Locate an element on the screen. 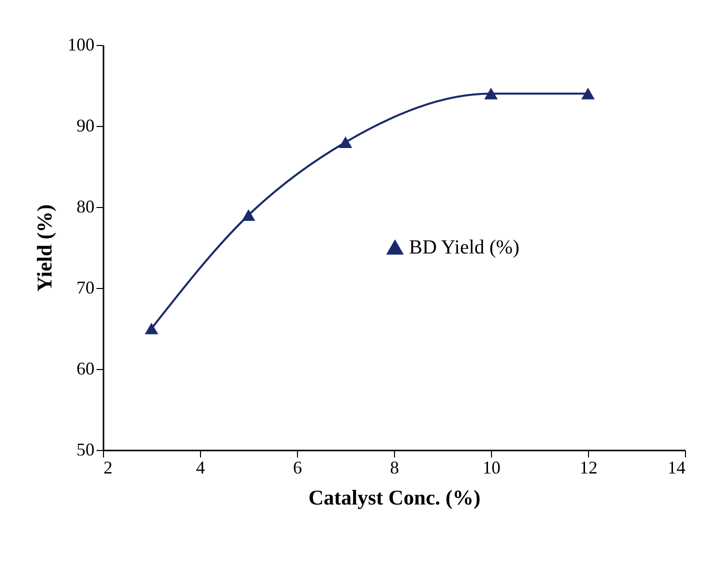 Image resolution: width=701 pixels, height=565 pixels. y-axis-title: Yield (%) is located at coordinates (44, 248).